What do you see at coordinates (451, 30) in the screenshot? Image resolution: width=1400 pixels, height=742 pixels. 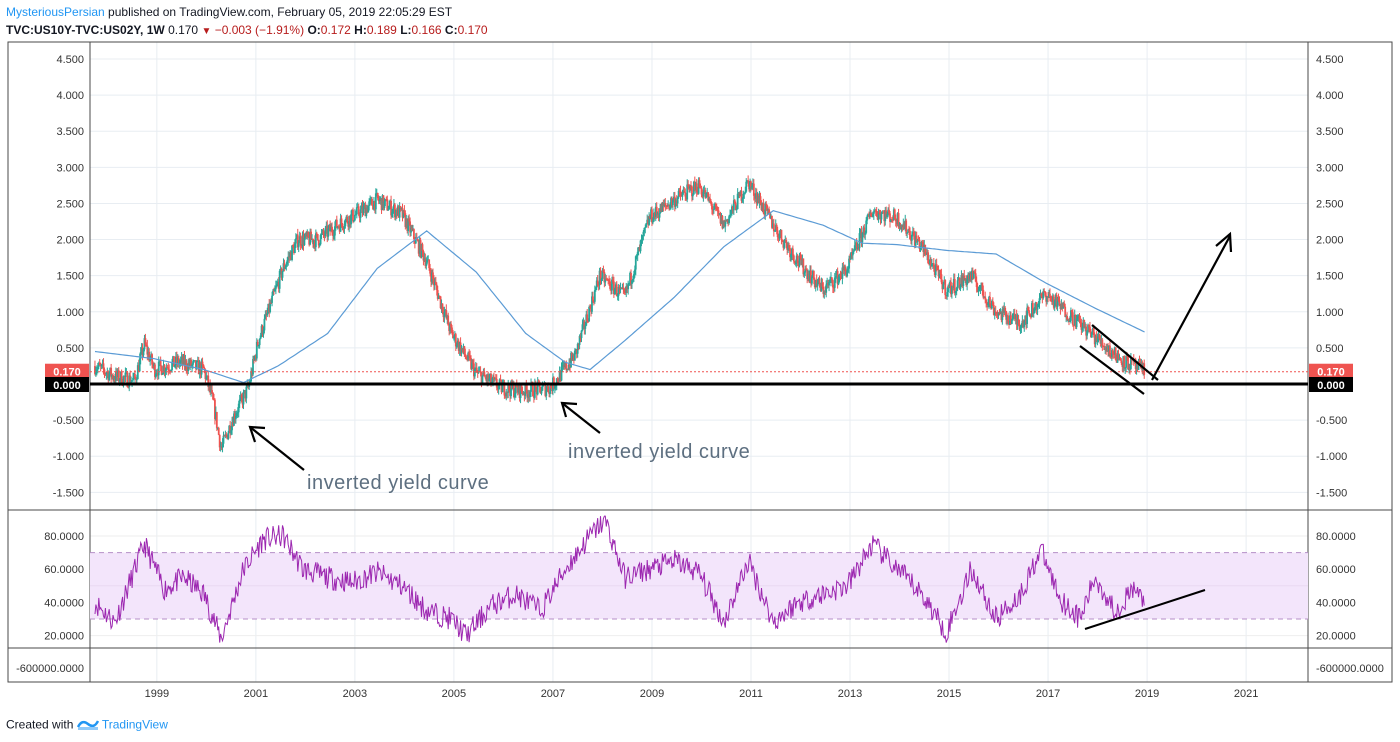 I see `close-label: C:` at bounding box center [451, 30].